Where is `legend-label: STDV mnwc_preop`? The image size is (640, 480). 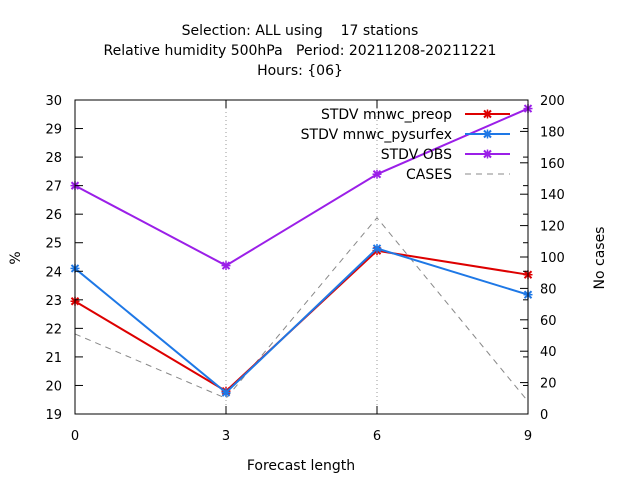
legend-label: STDV mnwc_preop is located at coordinates (386, 115).